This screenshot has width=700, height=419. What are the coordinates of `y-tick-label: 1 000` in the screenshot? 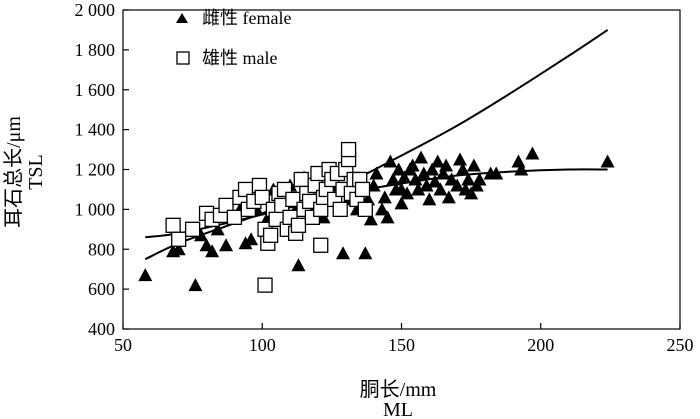 It's located at (95, 209).